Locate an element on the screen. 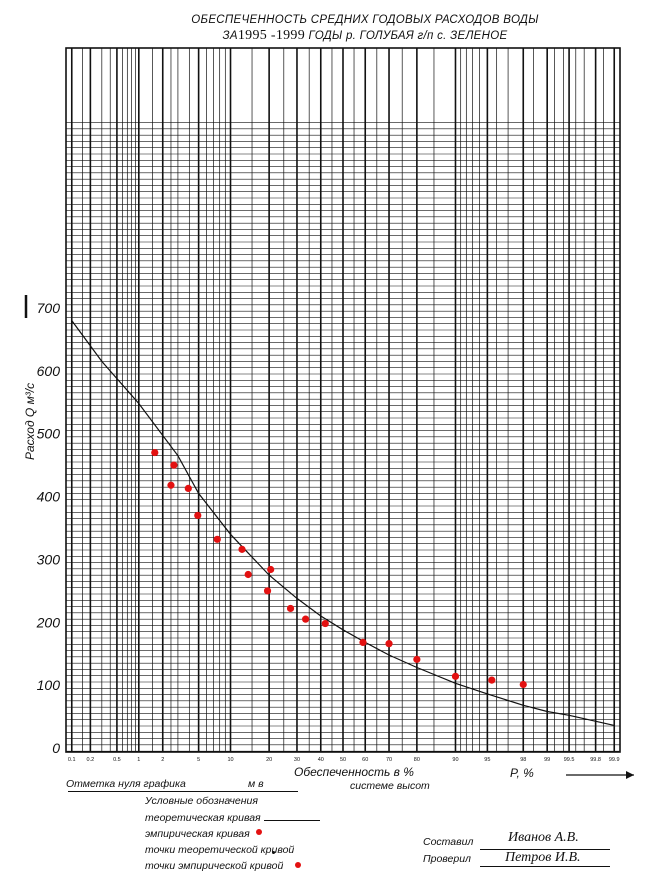  zero-mark-line is located at coordinates (183, 791).